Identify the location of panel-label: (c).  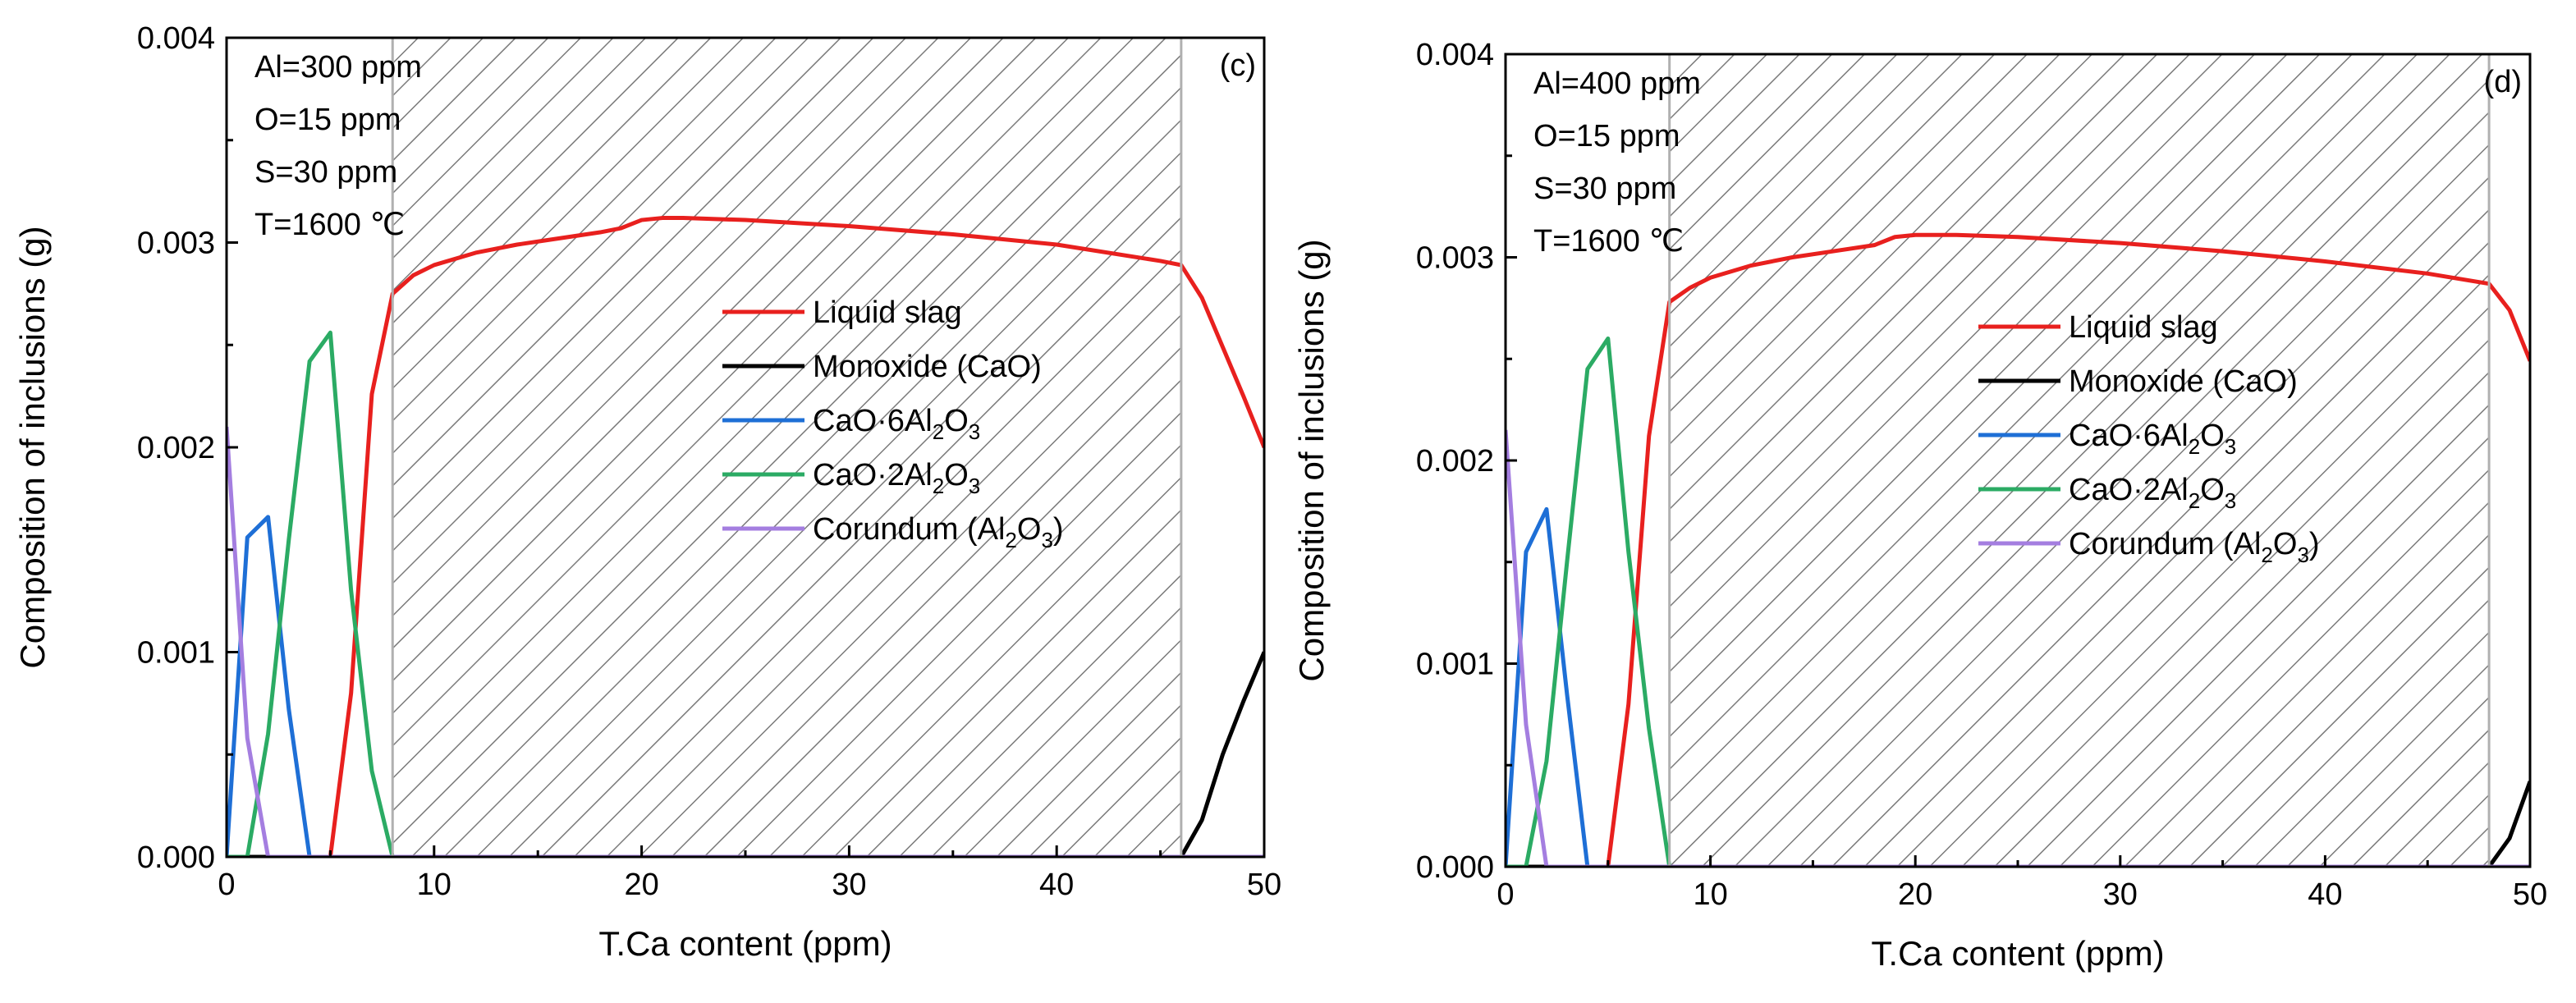
(1238, 65).